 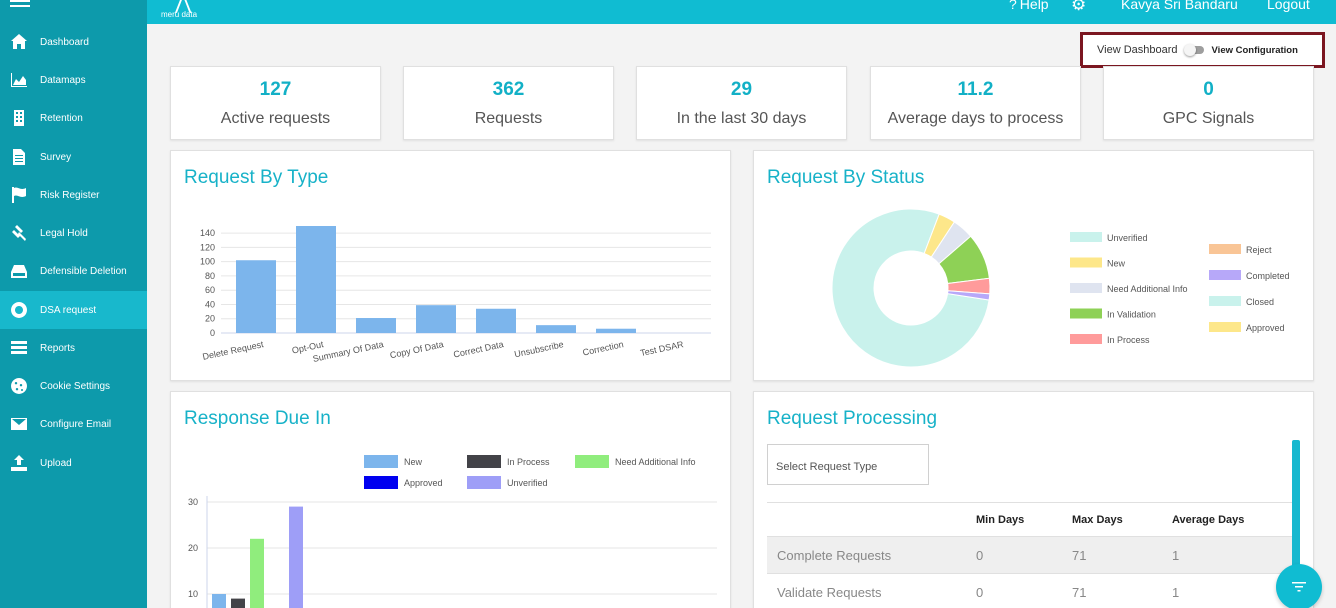 I want to click on table-cell: 1, so click(x=1234, y=555).